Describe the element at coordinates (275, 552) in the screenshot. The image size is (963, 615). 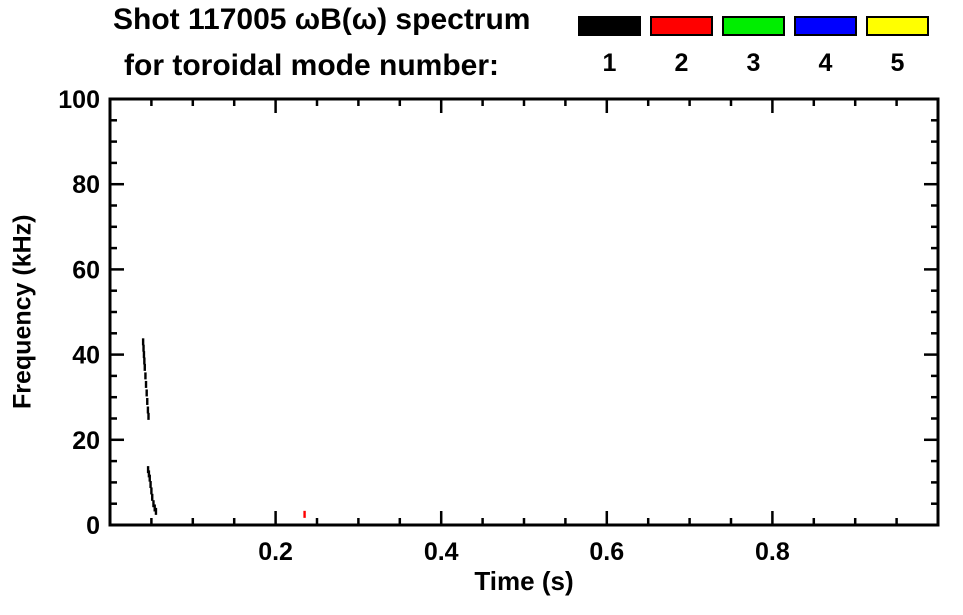
I see `svg-text: 0.2` at that location.